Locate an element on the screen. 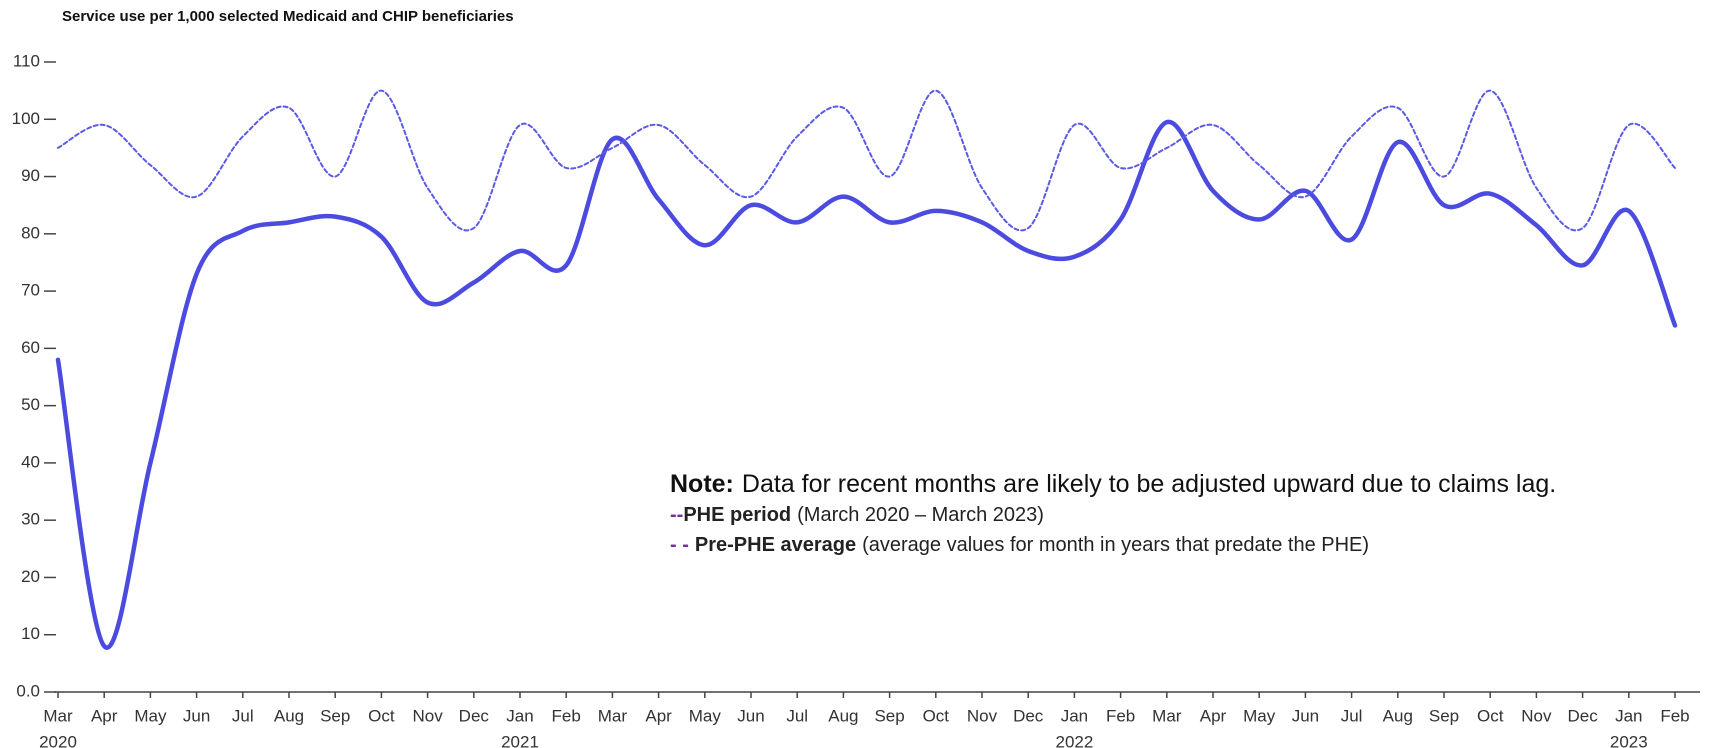 Image resolution: width=1716 pixels, height=748 pixels. legend-name: Pre-PHE average is located at coordinates (775, 545).